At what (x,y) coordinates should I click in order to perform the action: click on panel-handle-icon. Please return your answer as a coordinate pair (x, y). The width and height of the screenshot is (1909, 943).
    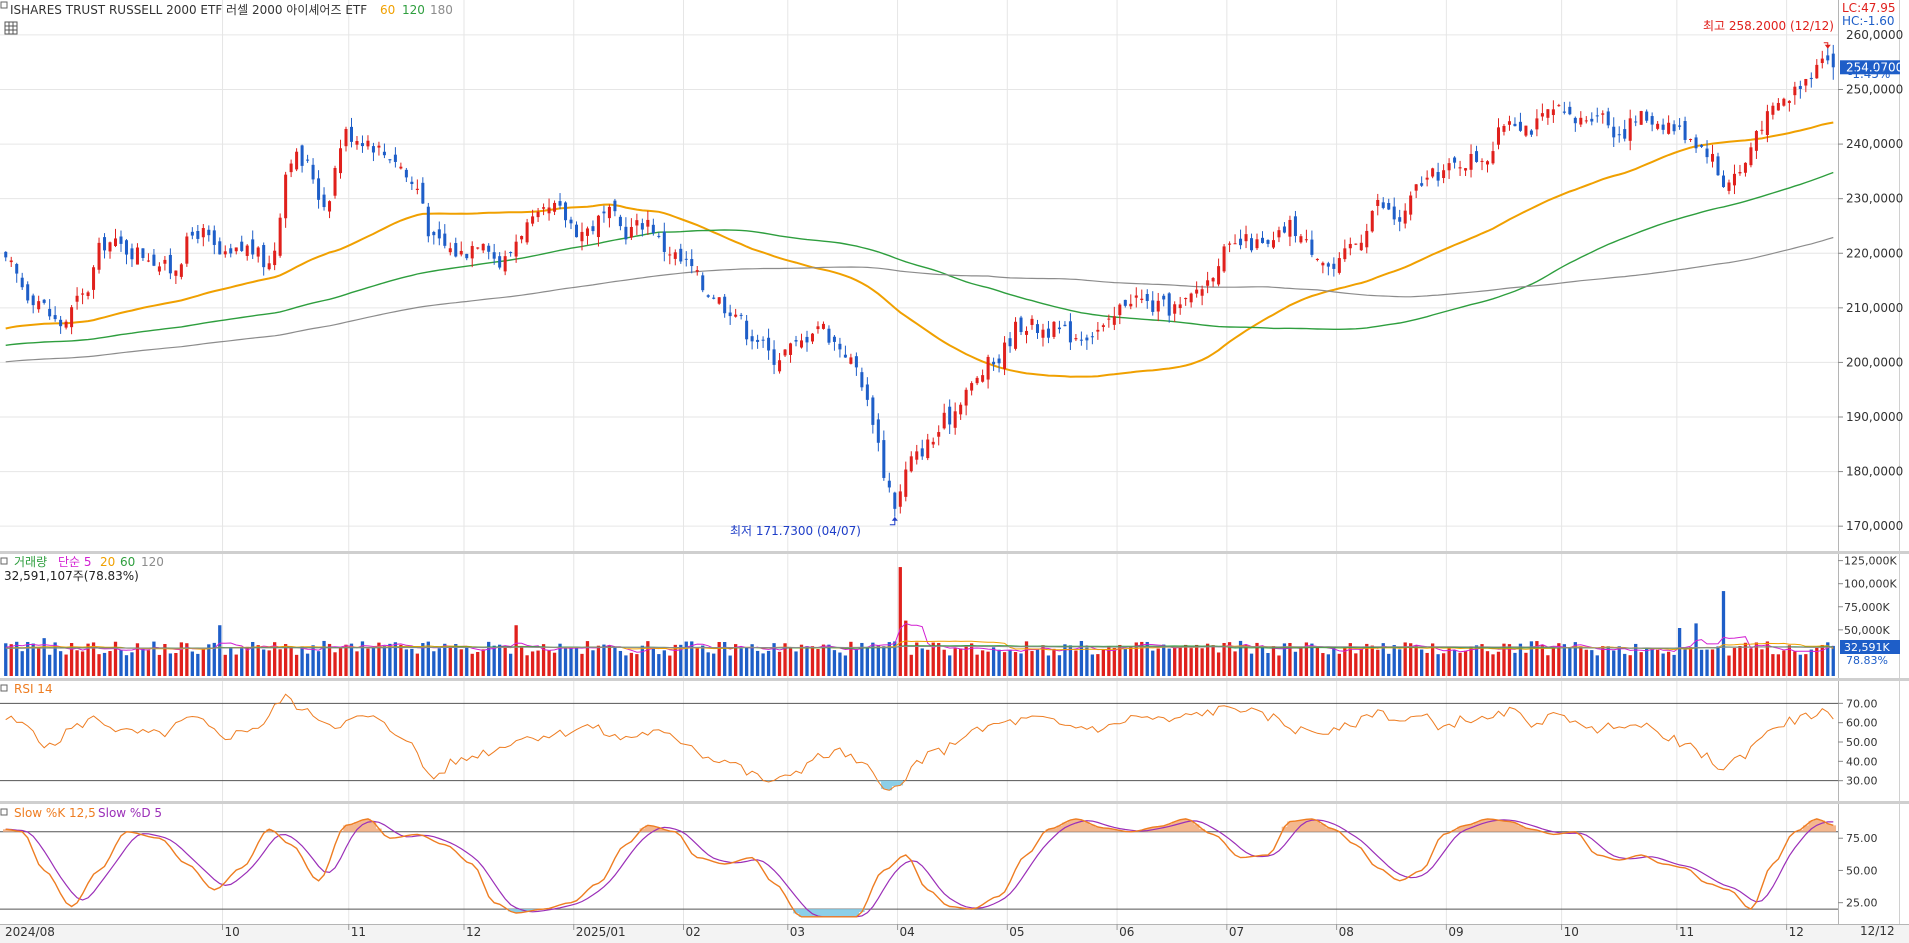
    Looking at the image, I should click on (4, 5).